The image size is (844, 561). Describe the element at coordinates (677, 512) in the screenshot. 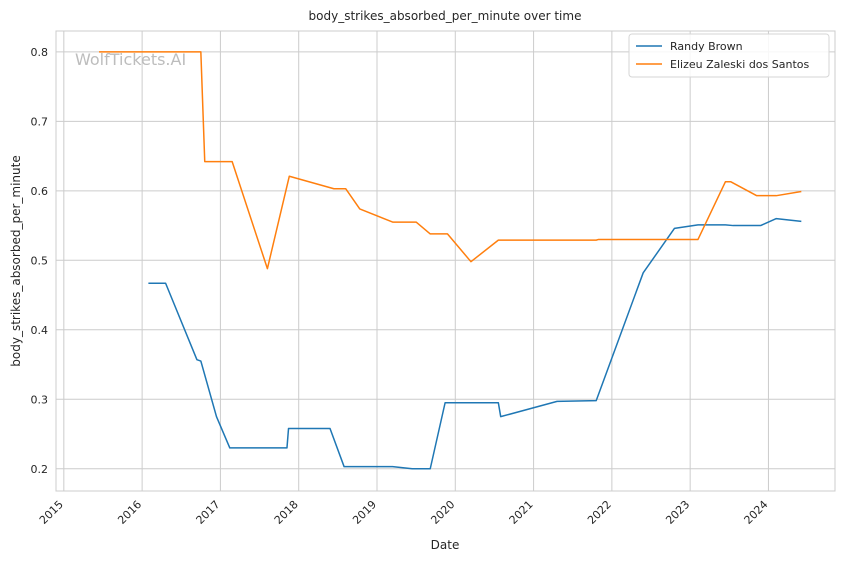

I see `x-tick-label: 2023` at that location.